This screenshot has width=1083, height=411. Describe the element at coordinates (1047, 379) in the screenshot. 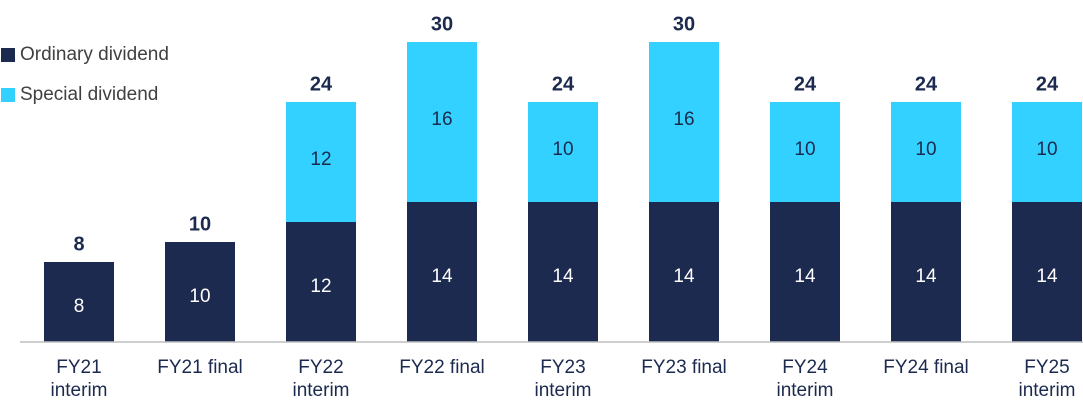

I see `x-tick-label: FY25 interim` at that location.